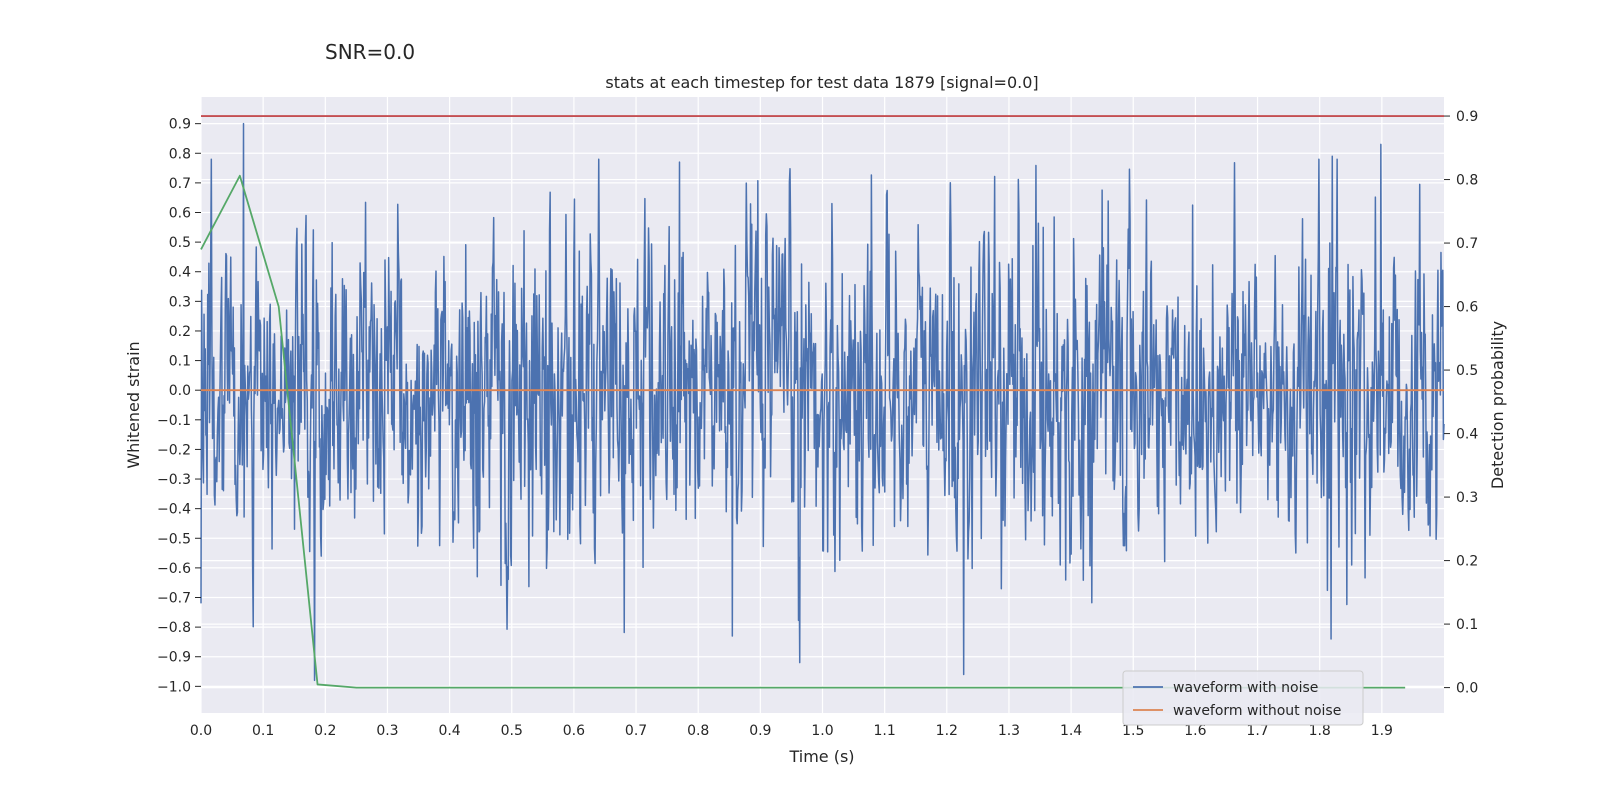 This screenshot has width=1600, height=800. What do you see at coordinates (387, 731) in the screenshot?
I see `x-tick-label: 0.3` at bounding box center [387, 731].